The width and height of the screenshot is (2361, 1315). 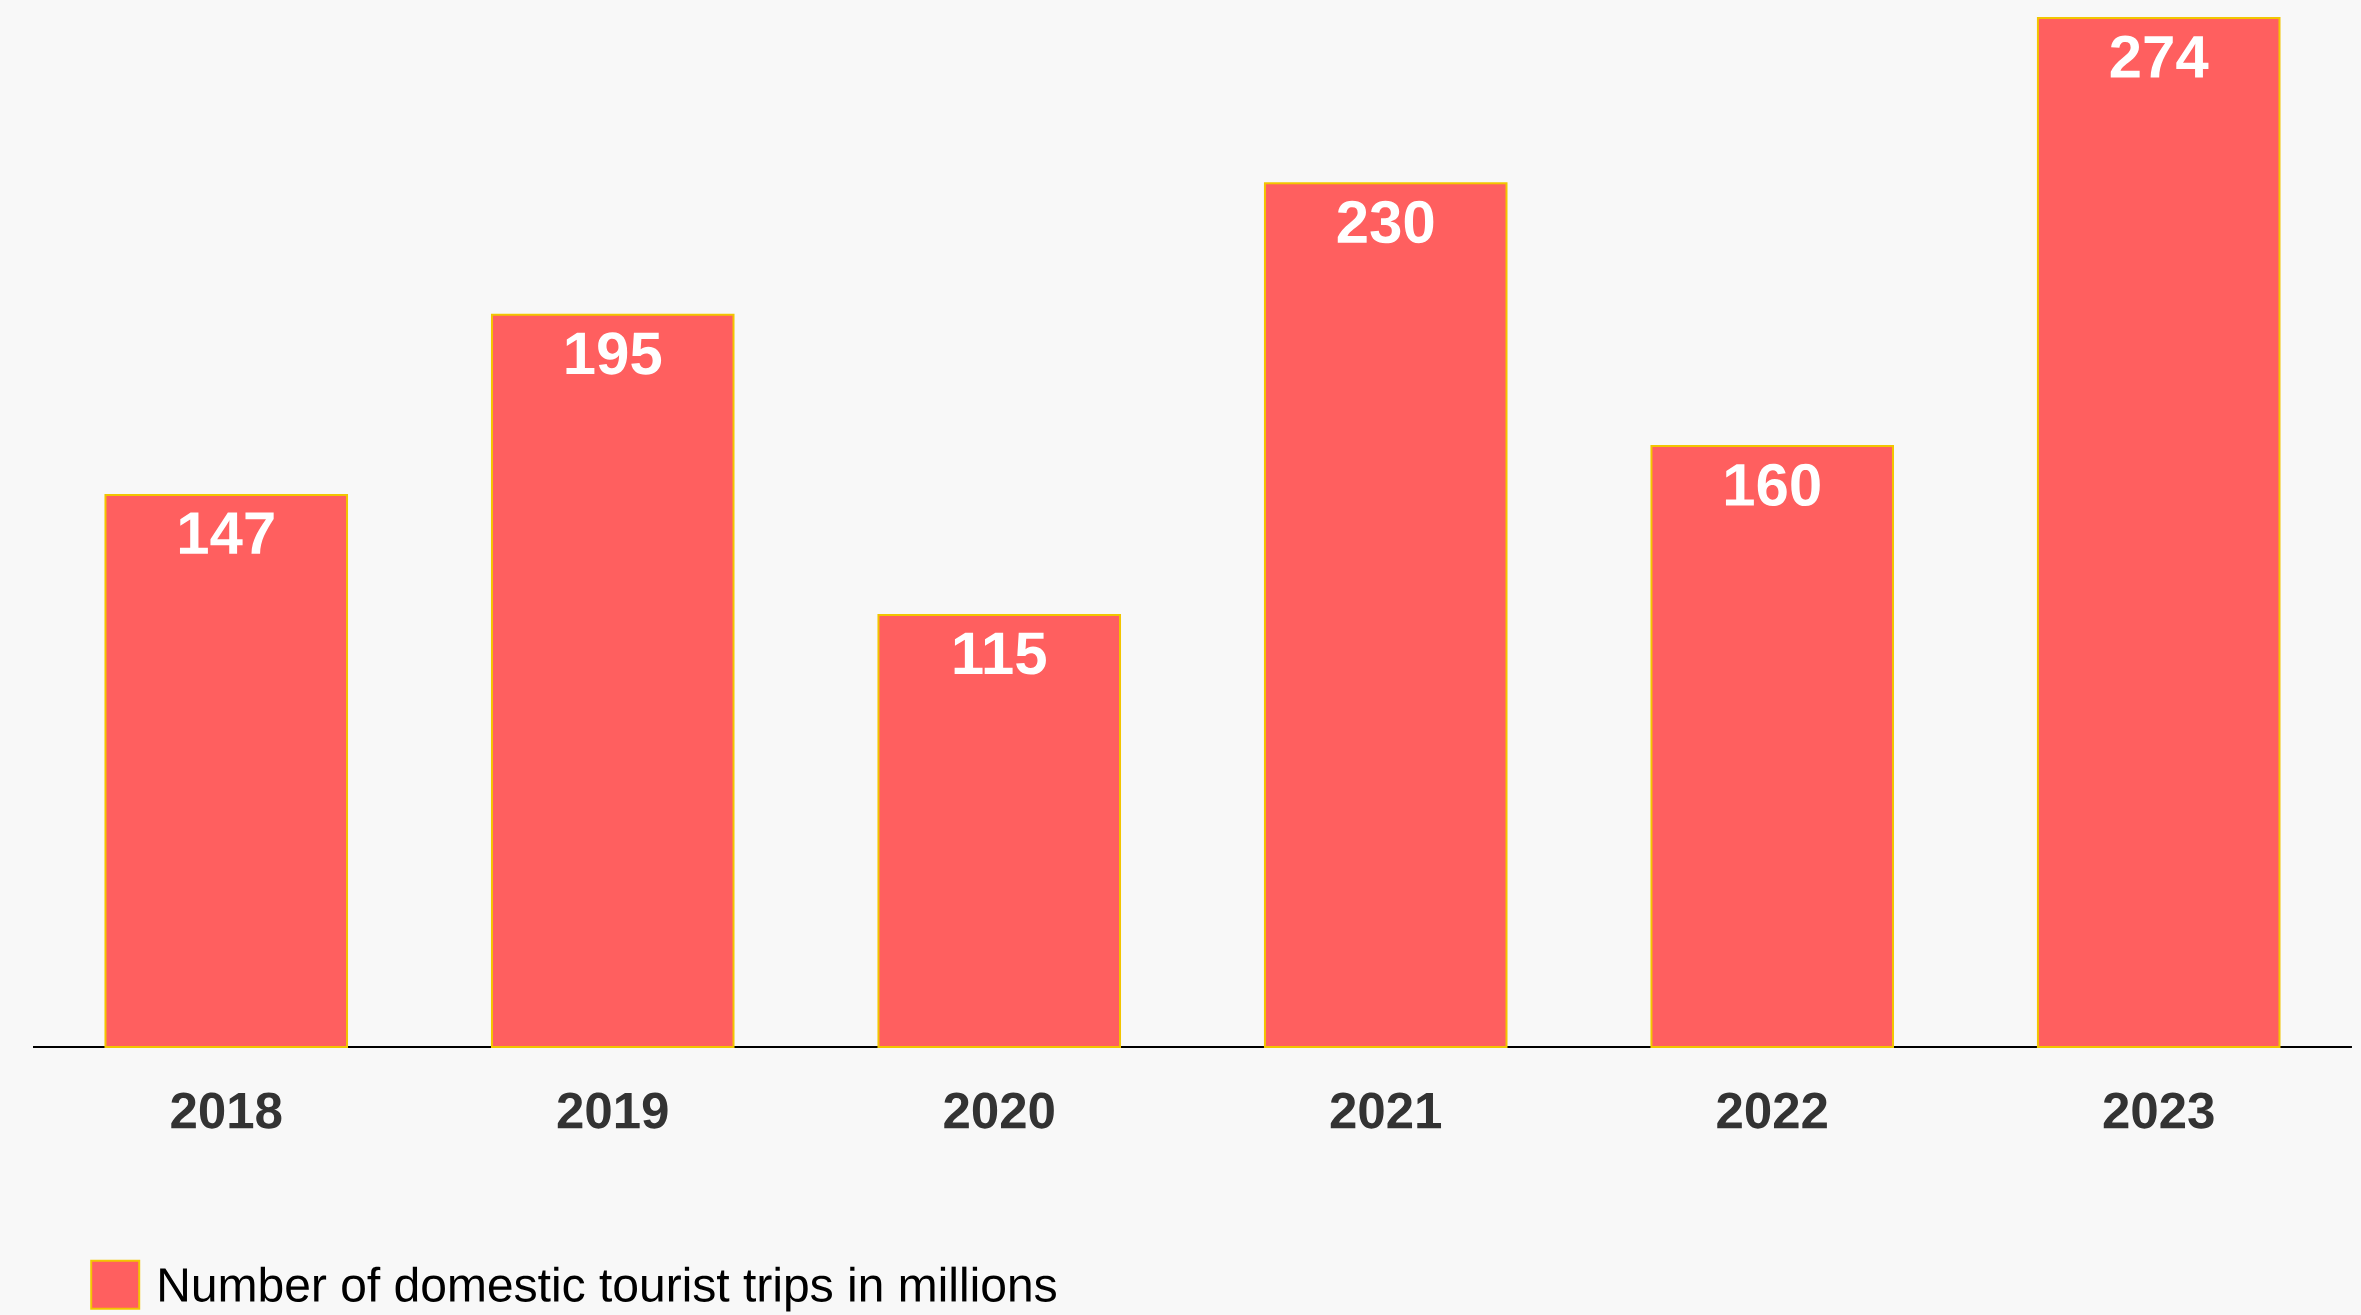 What do you see at coordinates (614, 353) in the screenshot?
I see `data-label: 195` at bounding box center [614, 353].